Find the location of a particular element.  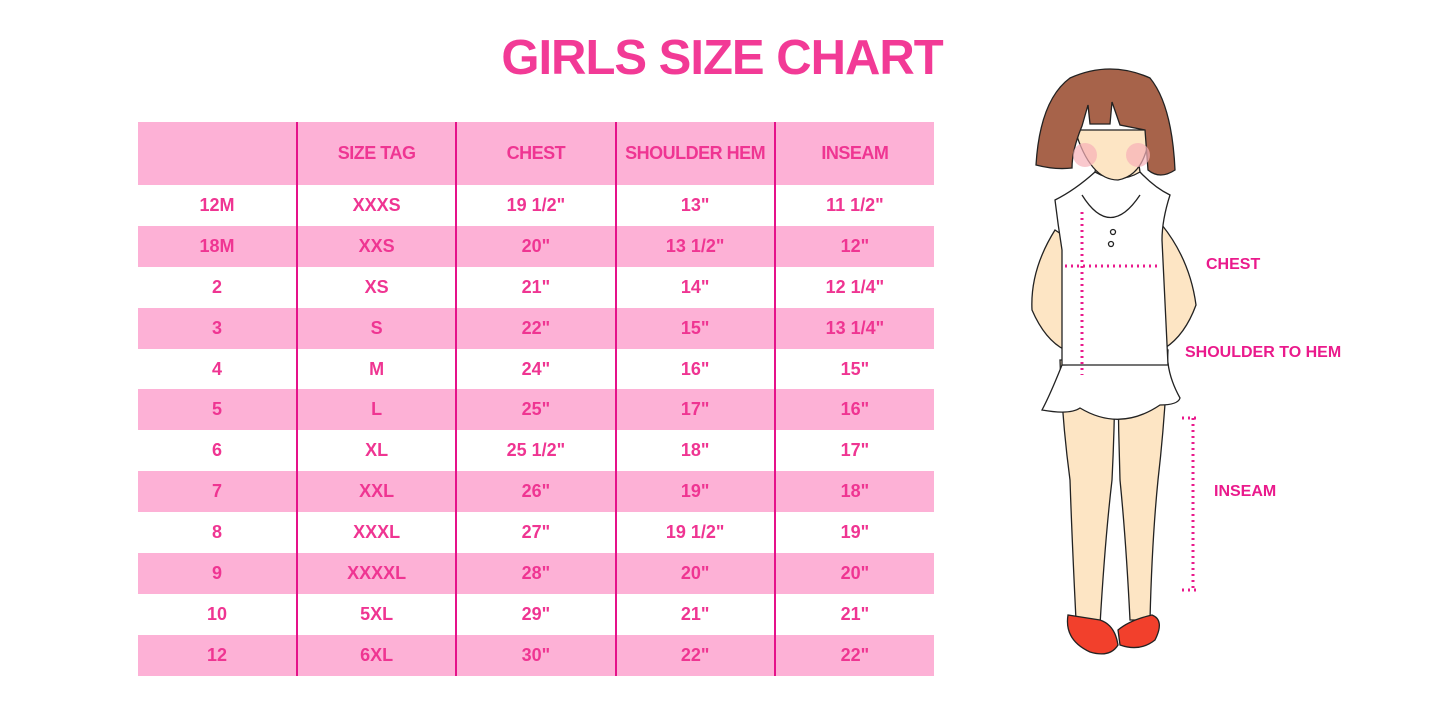

table-cell: XXXL is located at coordinates (376, 533).